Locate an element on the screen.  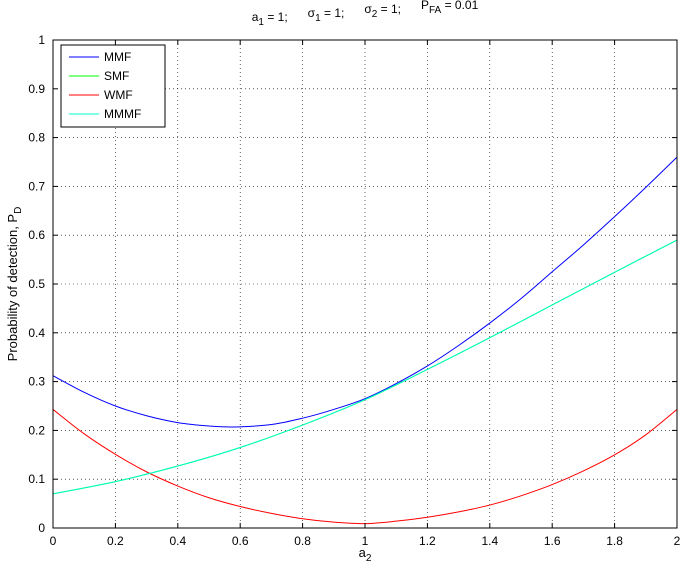
x-tick-label: 0 is located at coordinates (53, 541).